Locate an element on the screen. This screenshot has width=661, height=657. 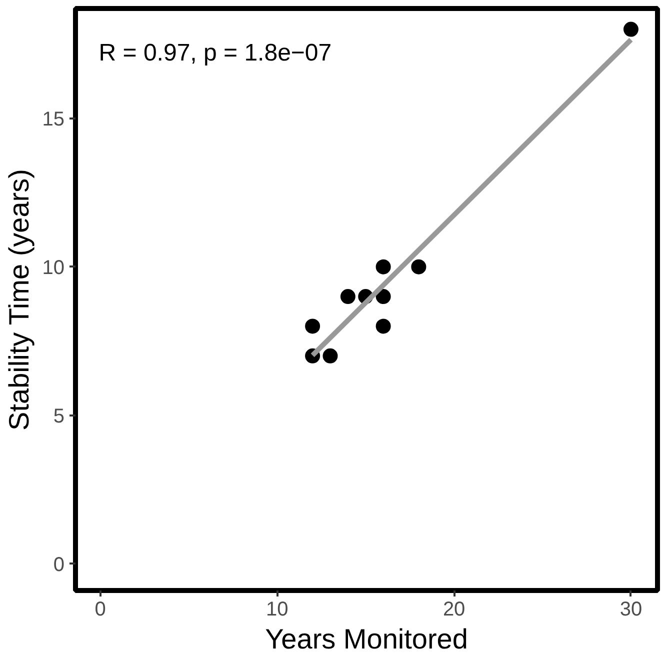
y-tick-label: 5 is located at coordinates (58, 416).